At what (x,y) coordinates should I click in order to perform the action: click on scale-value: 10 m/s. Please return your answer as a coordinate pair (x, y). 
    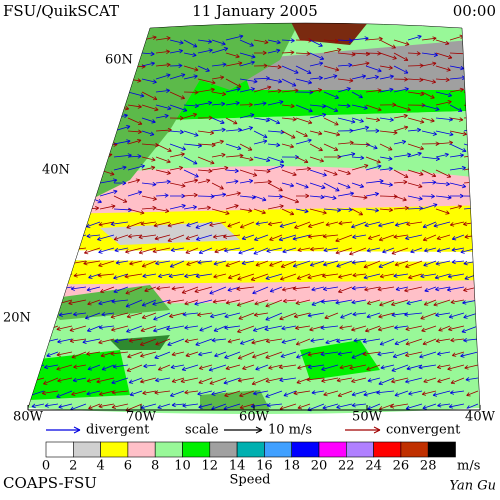
    Looking at the image, I should click on (290, 430).